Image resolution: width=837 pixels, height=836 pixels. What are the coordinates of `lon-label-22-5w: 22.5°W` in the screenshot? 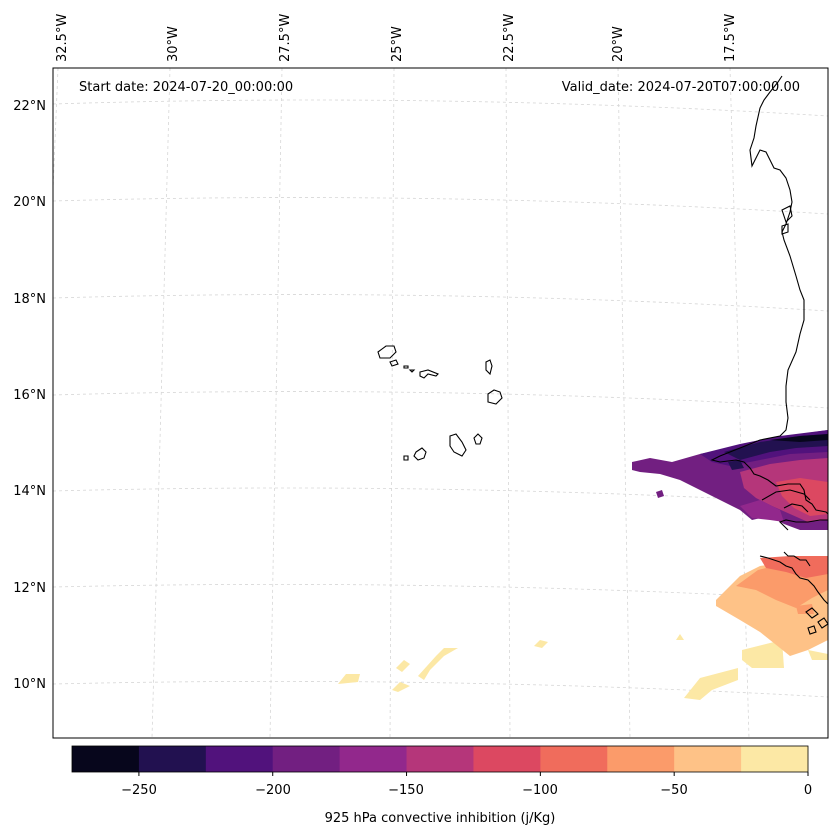 It's located at (509, 38).